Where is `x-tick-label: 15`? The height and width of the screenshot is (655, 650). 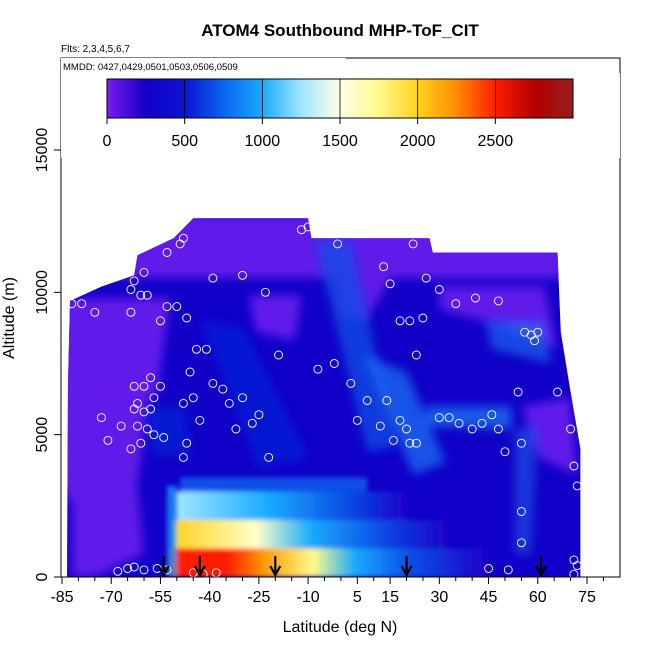
x-tick-label: 15 is located at coordinates (390, 597).